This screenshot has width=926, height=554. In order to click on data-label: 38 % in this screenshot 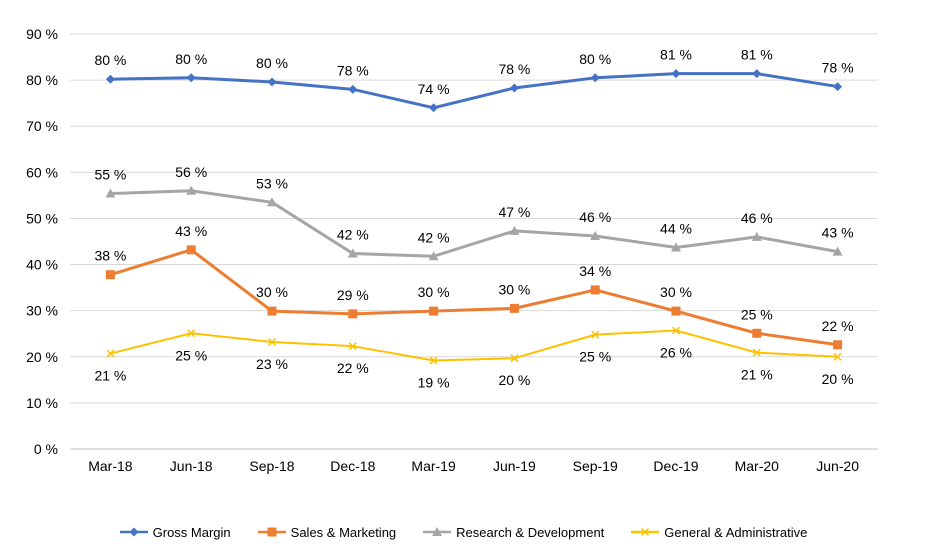, I will do `click(110, 256)`.